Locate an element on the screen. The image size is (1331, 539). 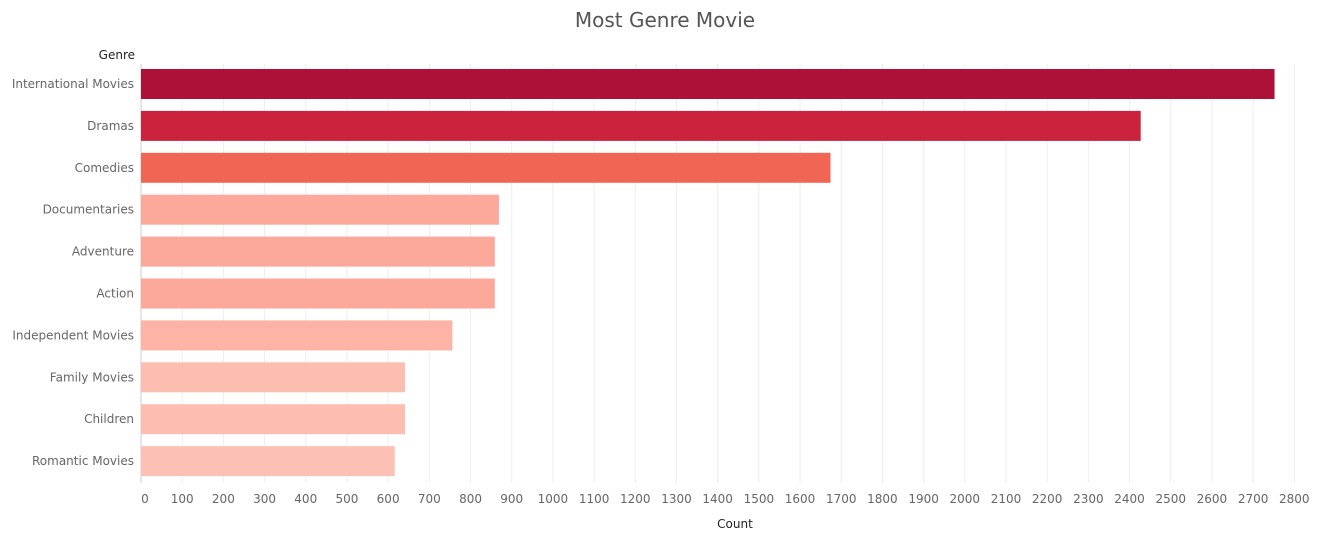
category-label: Dramas is located at coordinates (110, 126).